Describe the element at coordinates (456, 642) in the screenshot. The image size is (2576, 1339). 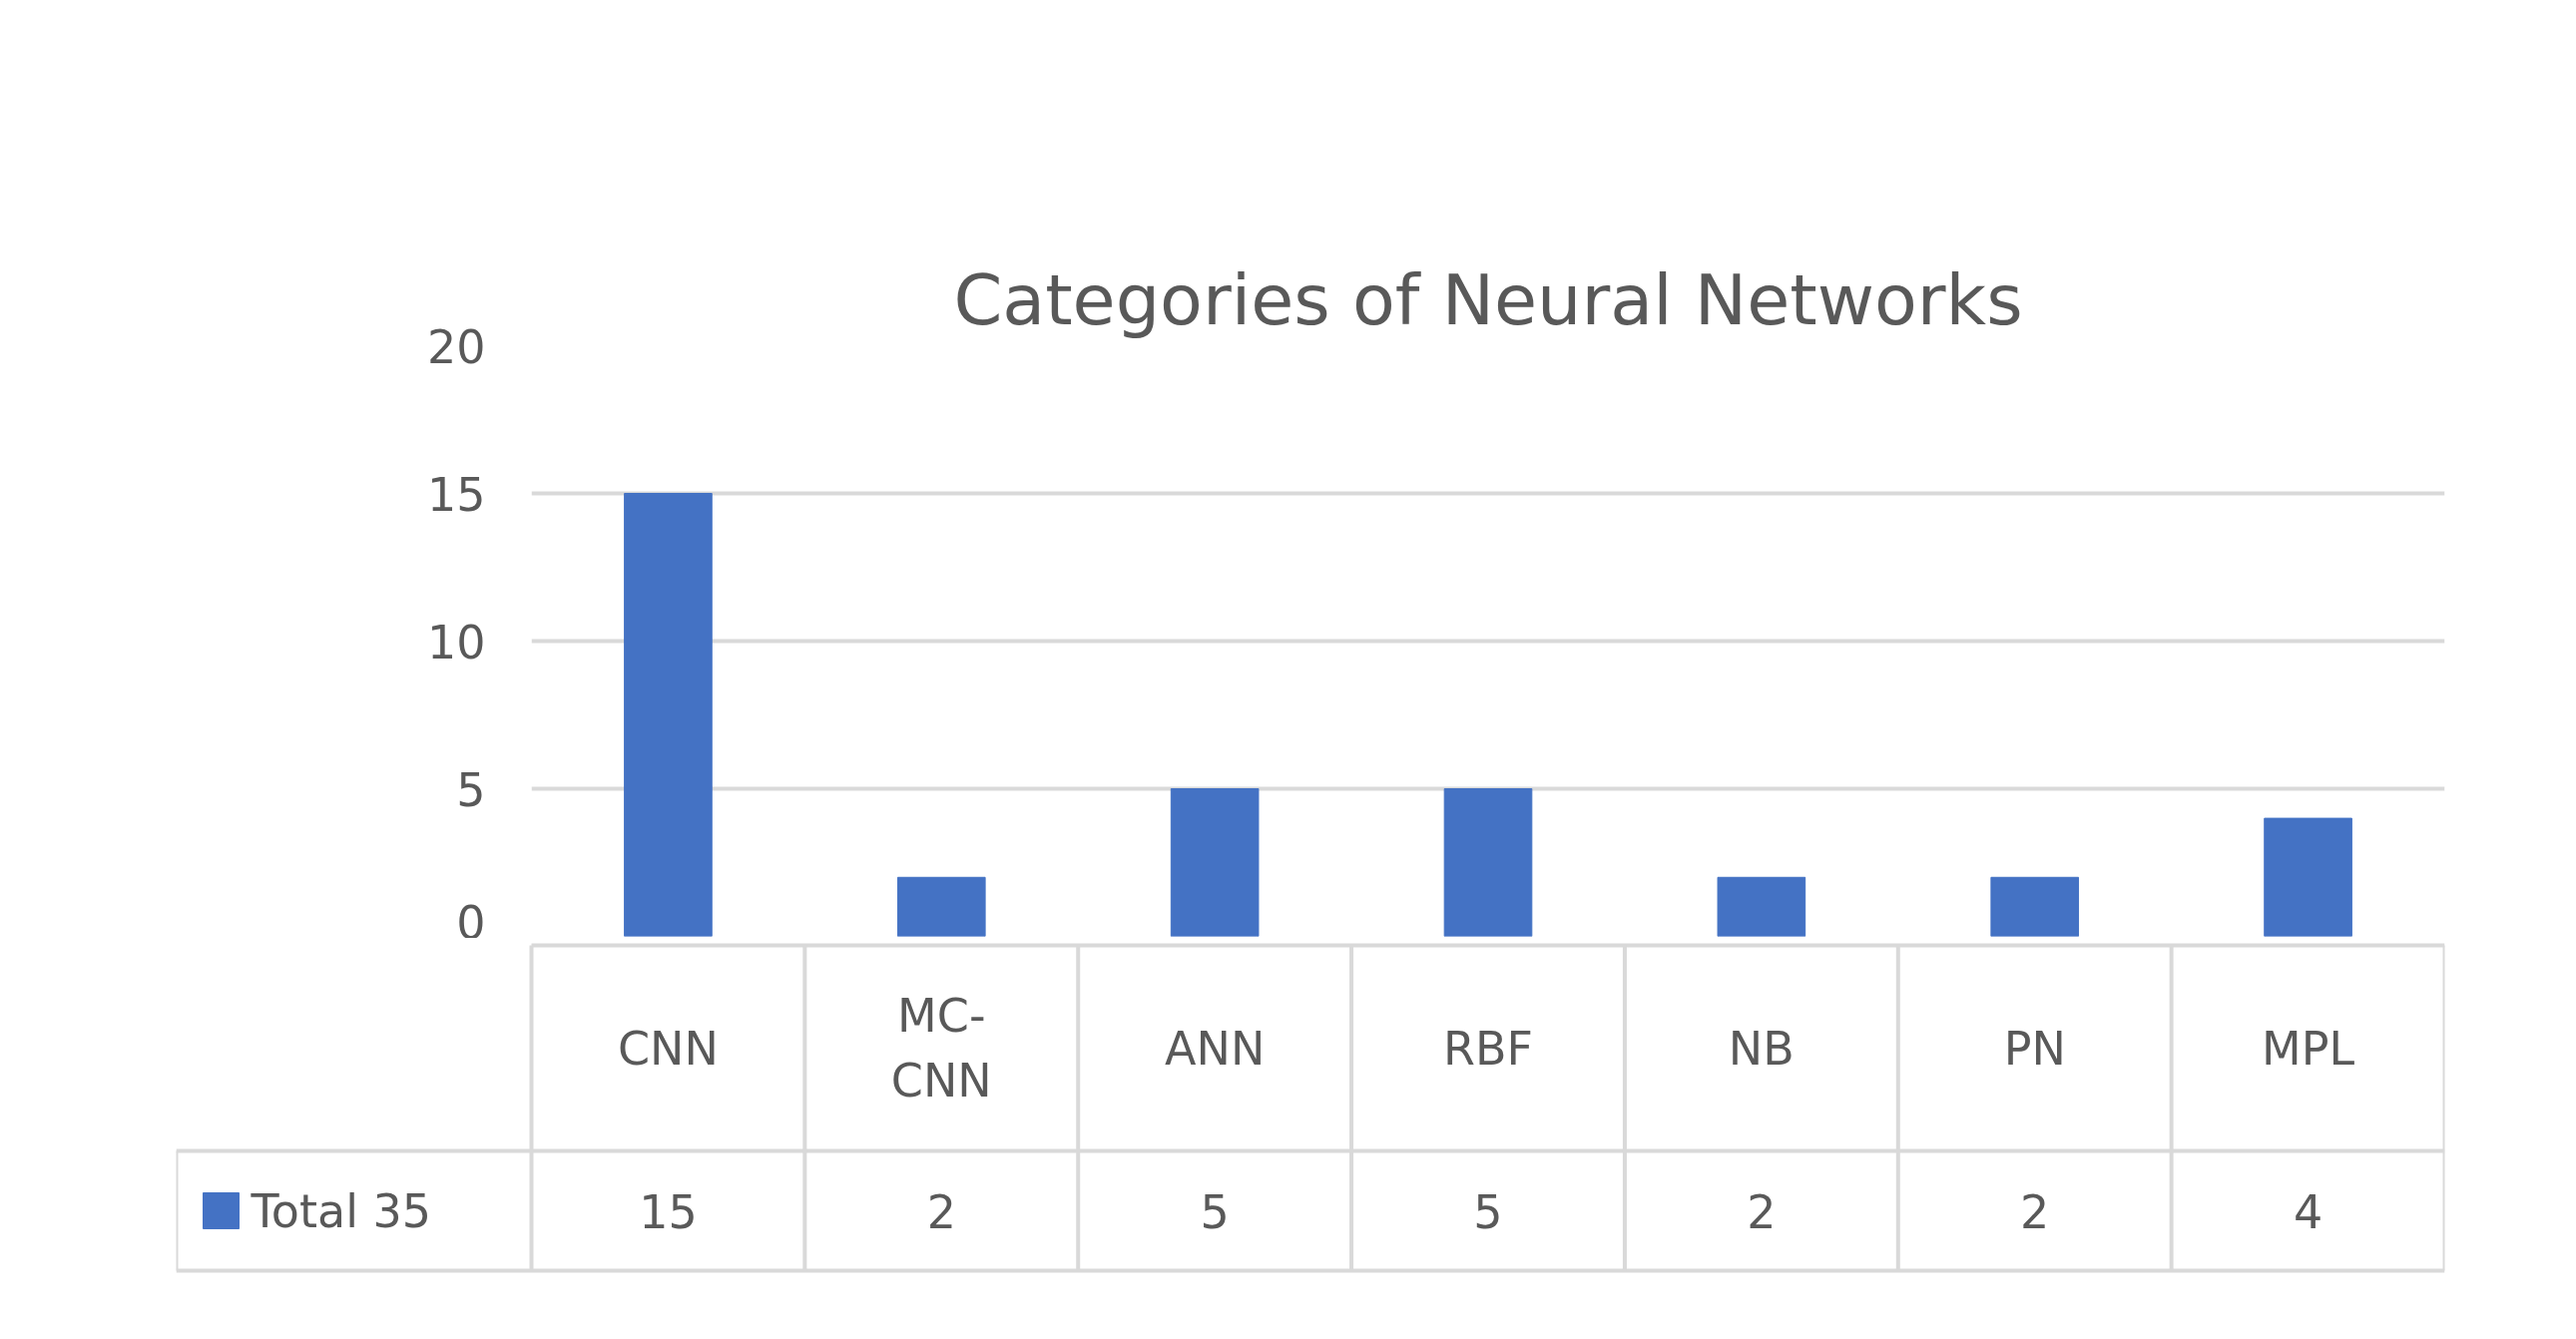
I see `y-tick-label: 10` at that location.